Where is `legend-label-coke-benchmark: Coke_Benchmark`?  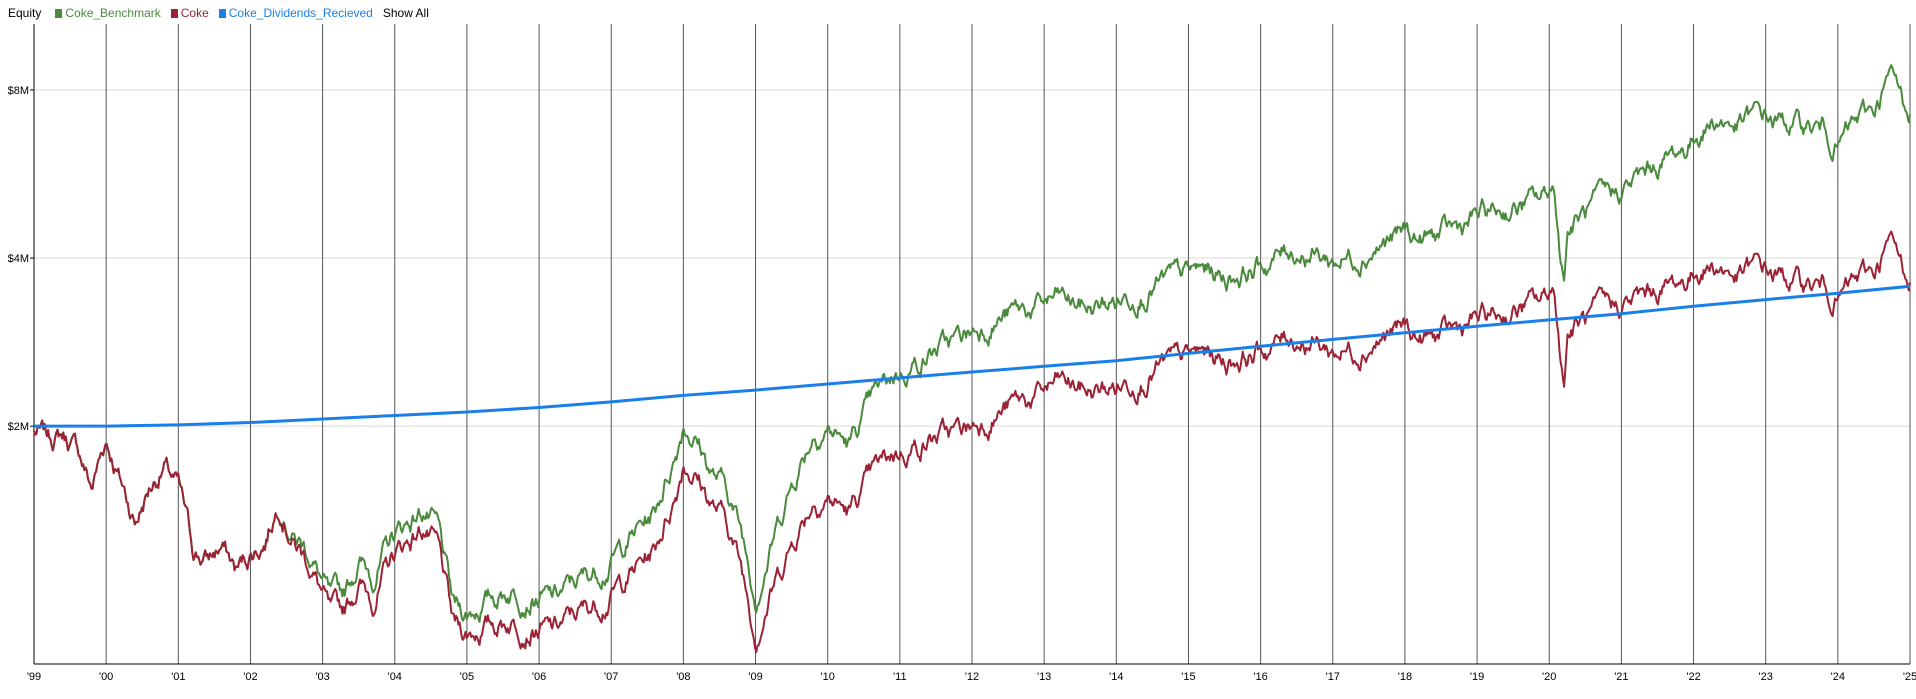
legend-label-coke-benchmark: Coke_Benchmark is located at coordinates (113, 13).